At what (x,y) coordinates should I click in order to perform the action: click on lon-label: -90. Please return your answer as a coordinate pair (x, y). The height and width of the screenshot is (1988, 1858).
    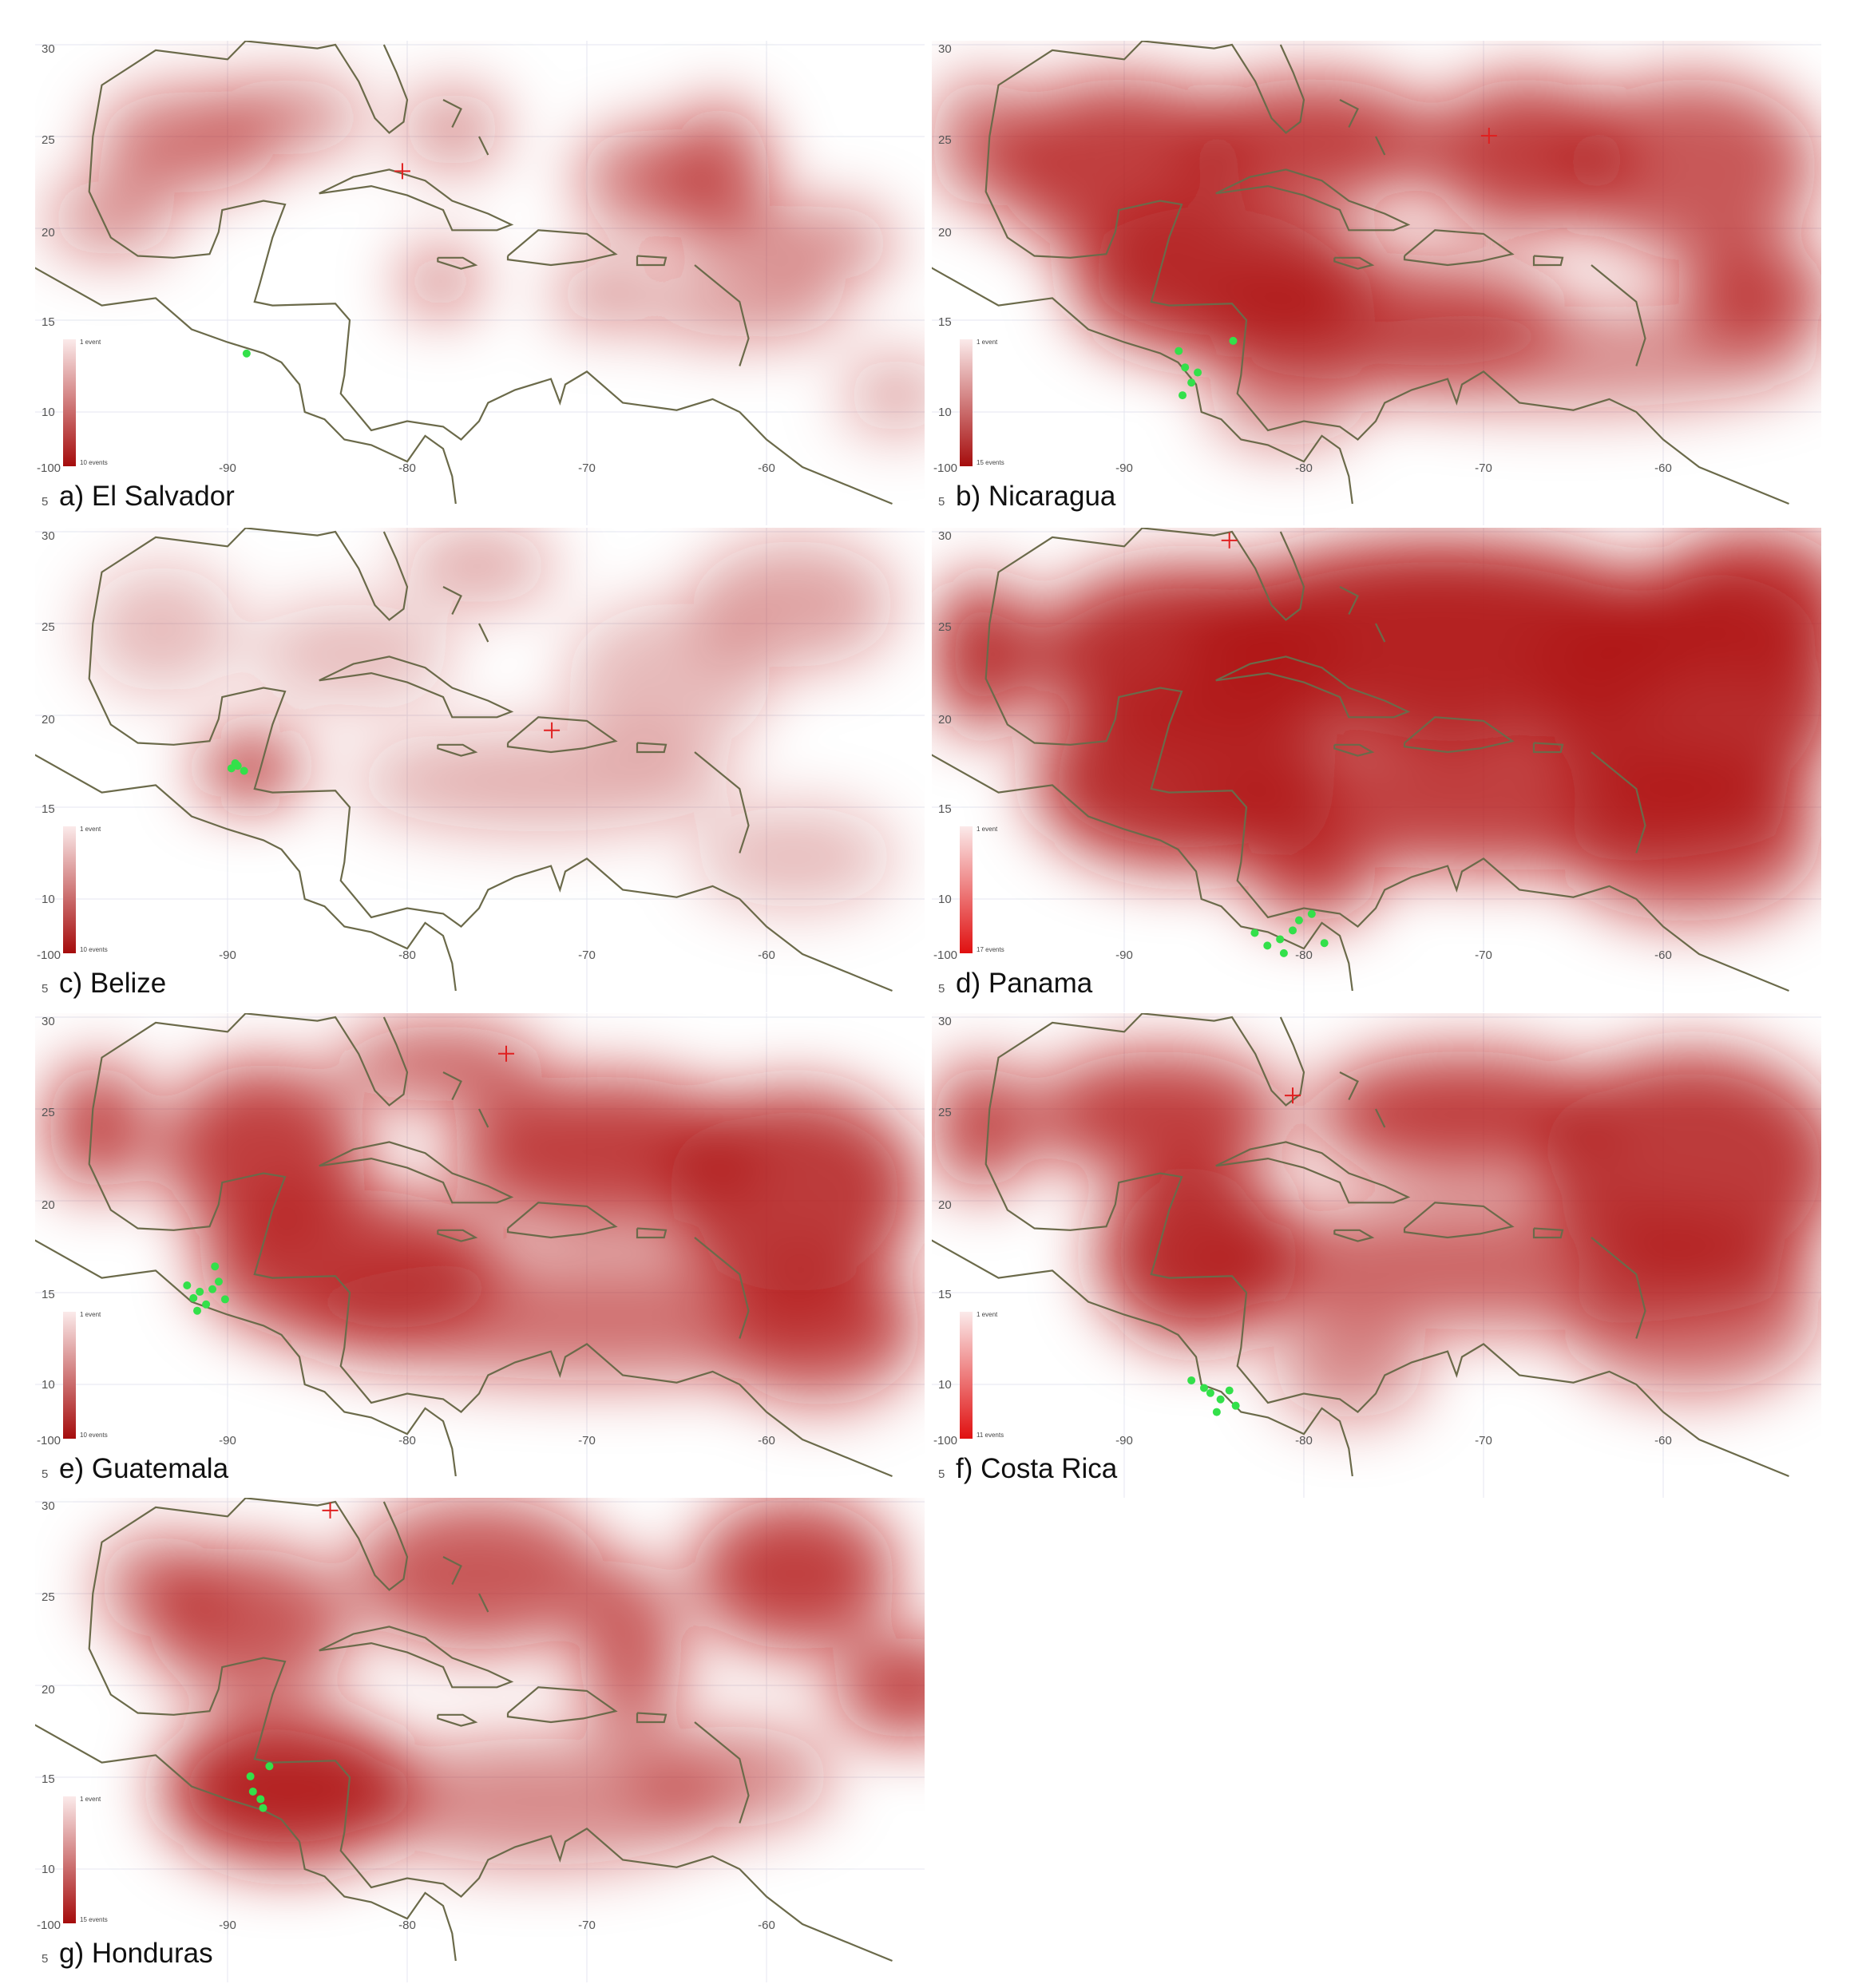
    Looking at the image, I should click on (1124, 955).